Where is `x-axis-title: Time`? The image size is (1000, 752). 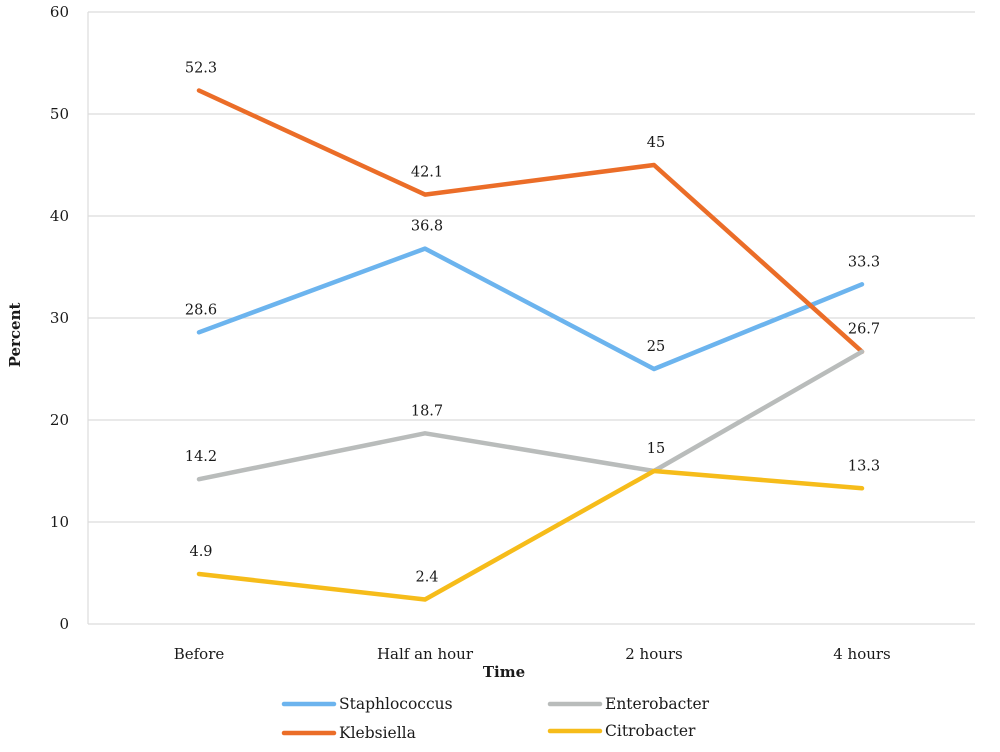 x-axis-title: Time is located at coordinates (504, 672).